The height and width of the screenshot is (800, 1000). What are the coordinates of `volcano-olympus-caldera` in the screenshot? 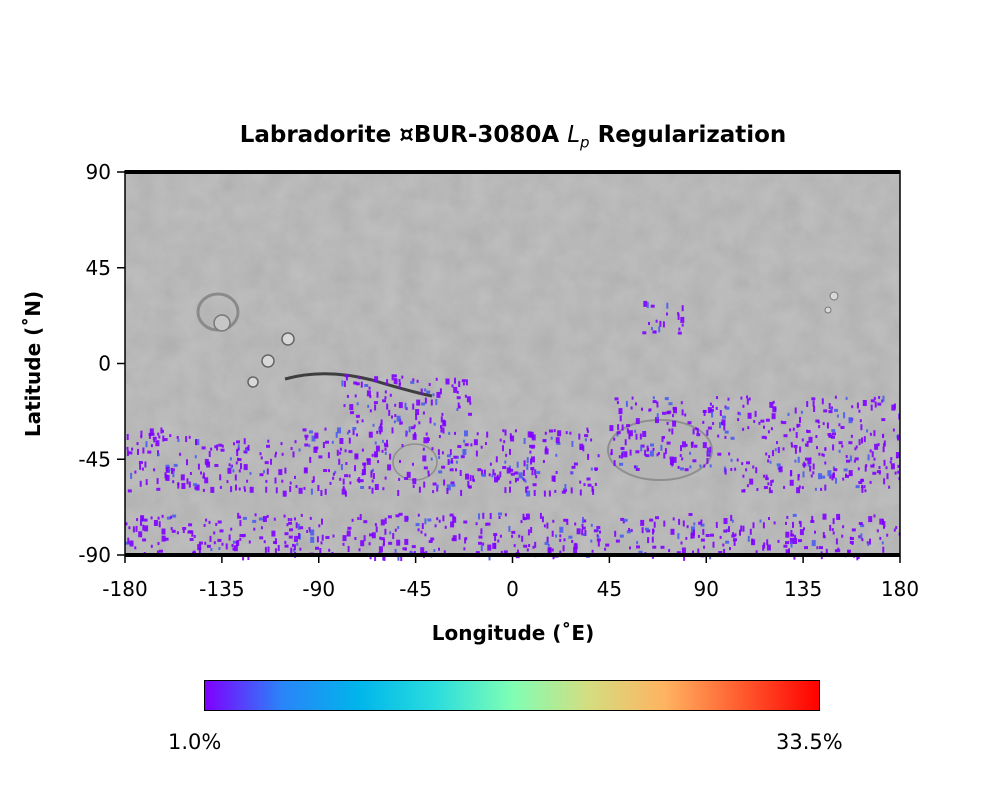 It's located at (222, 323).